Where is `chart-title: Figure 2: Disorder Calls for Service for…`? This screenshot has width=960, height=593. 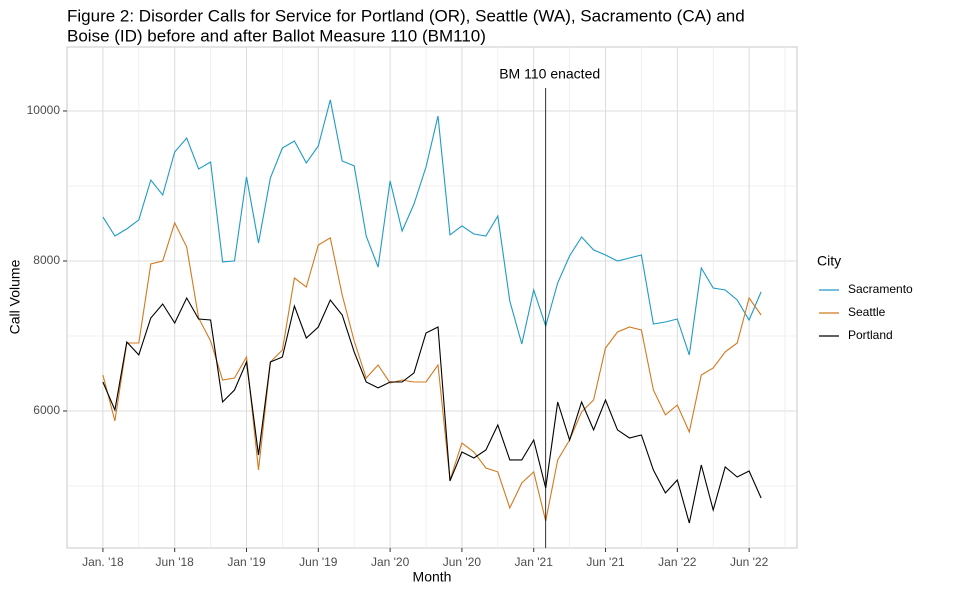 chart-title: Figure 2: Disorder Calls for Service for… is located at coordinates (406, 15).